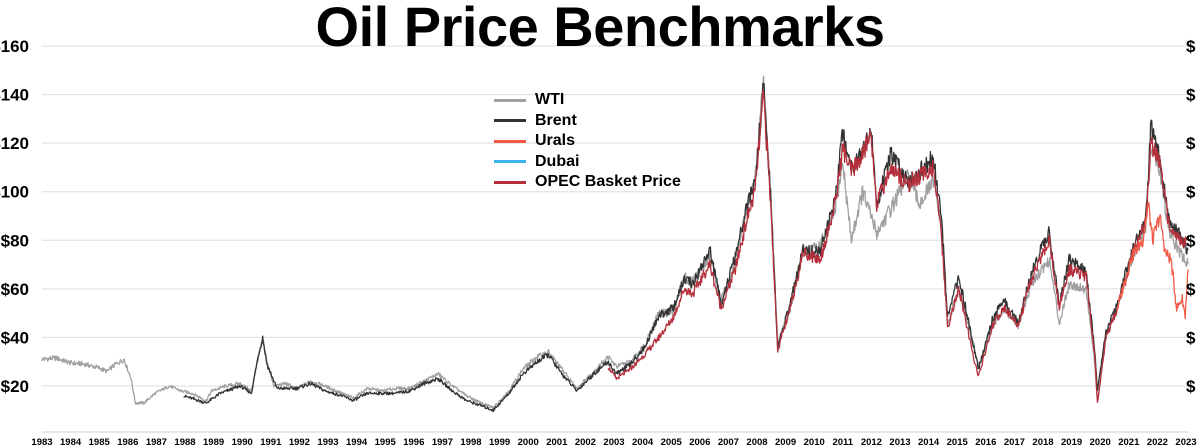 This screenshot has height=448, width=1200. I want to click on x-tick-label: 2017, so click(1014, 442).